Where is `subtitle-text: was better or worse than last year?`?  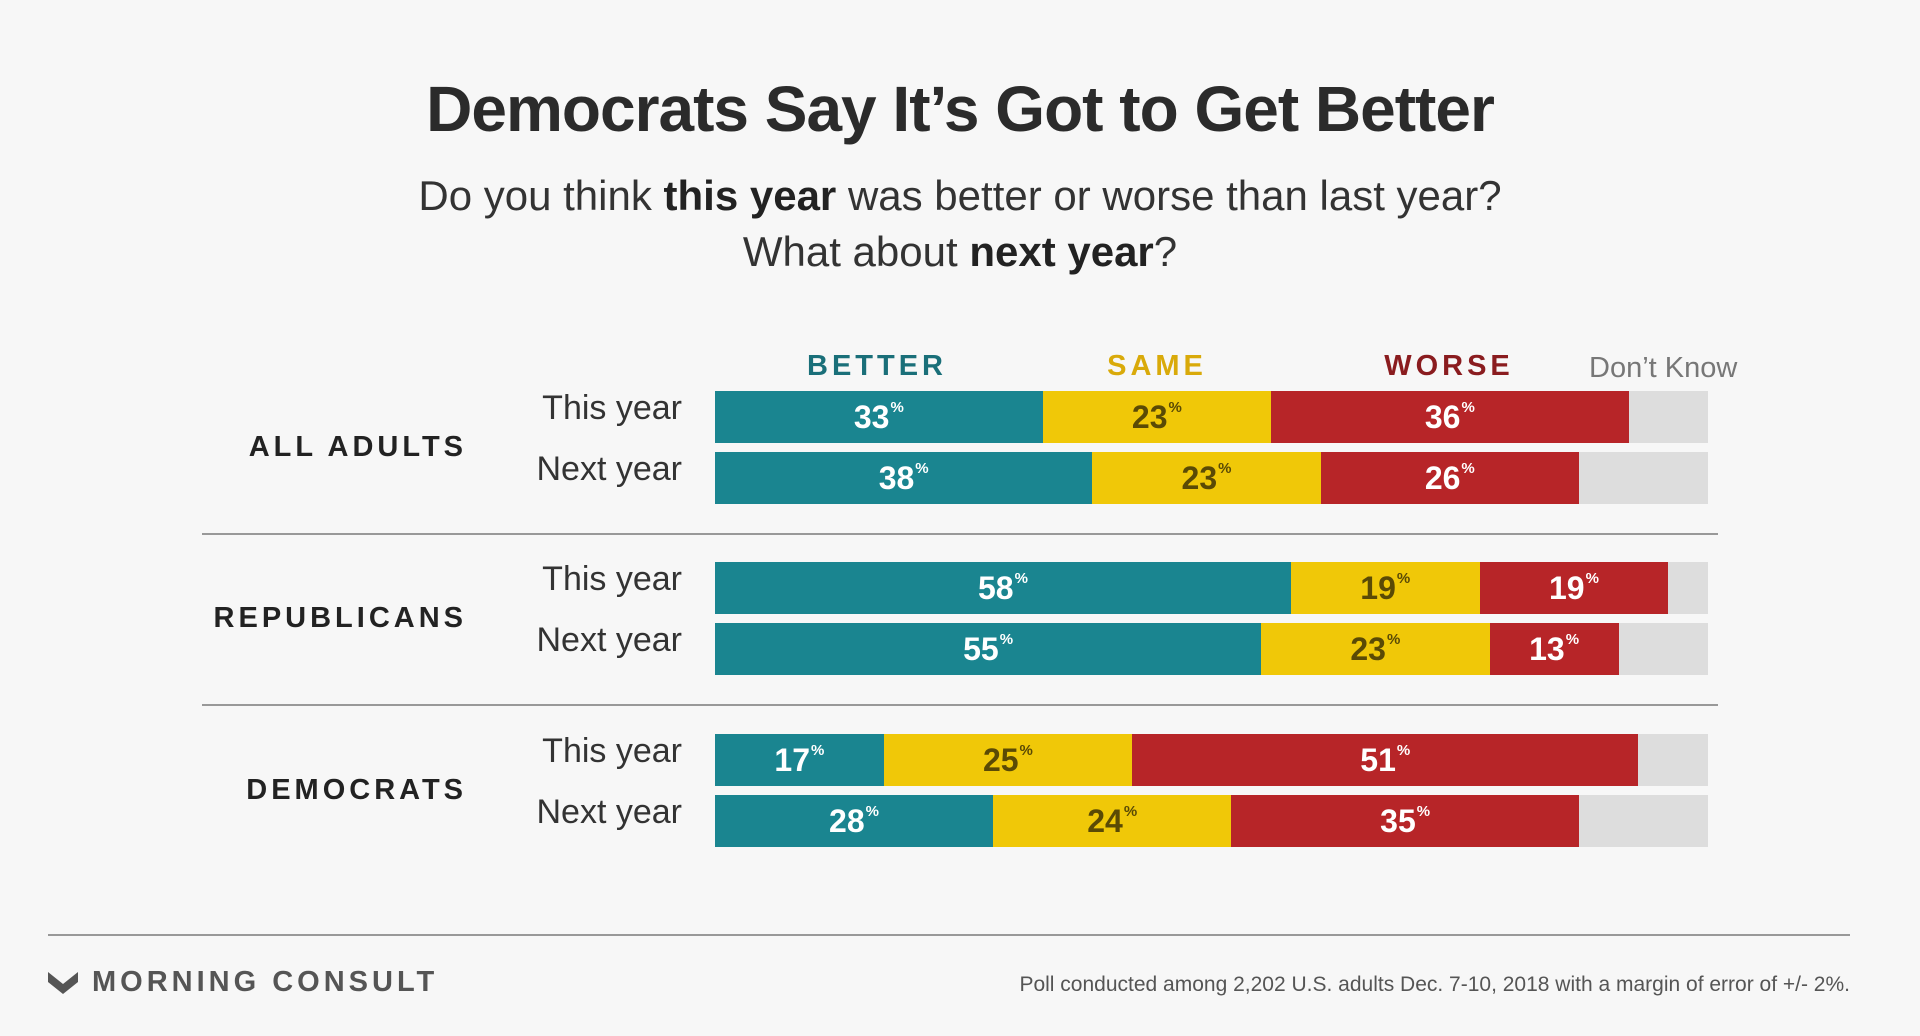 subtitle-text: was better or worse than last year? is located at coordinates (1169, 195).